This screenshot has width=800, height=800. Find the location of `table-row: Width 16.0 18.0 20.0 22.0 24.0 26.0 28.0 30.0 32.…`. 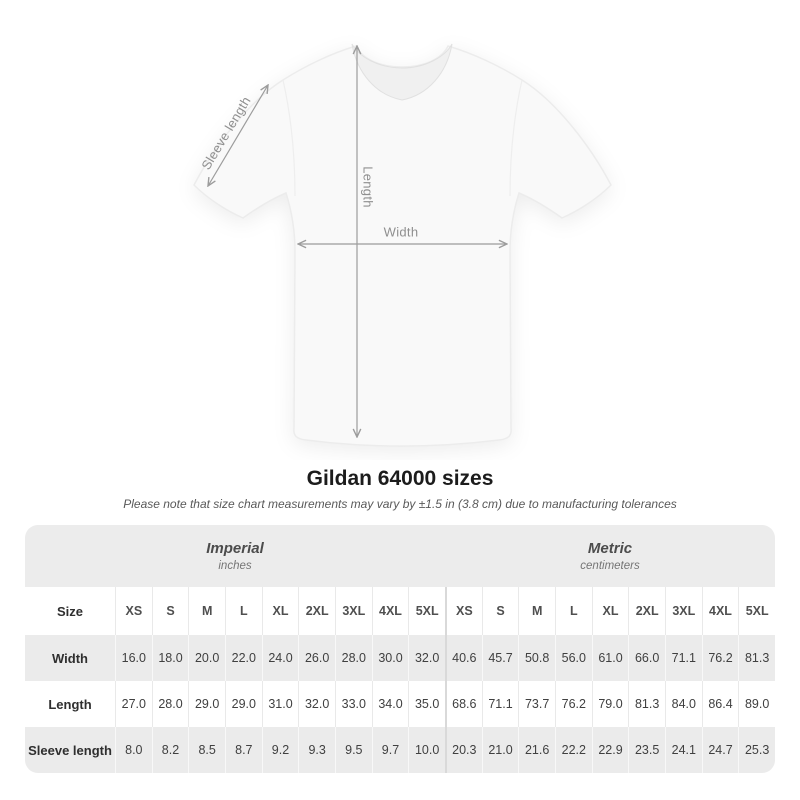

table-row: Width 16.0 18.0 20.0 22.0 24.0 26.0 28.0 30.0 32.… is located at coordinates (400, 658).